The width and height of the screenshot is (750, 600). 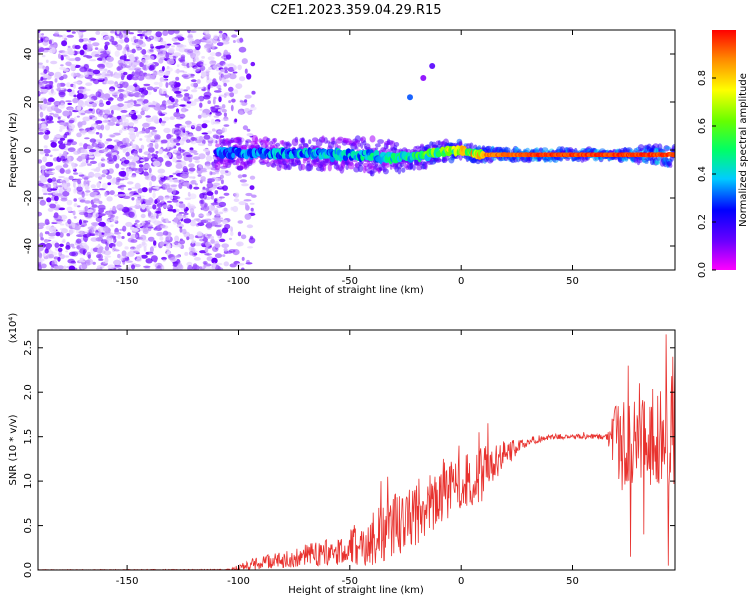 What do you see at coordinates (350, 581) in the screenshot?
I see `x-tick-label: -50` at bounding box center [350, 581].